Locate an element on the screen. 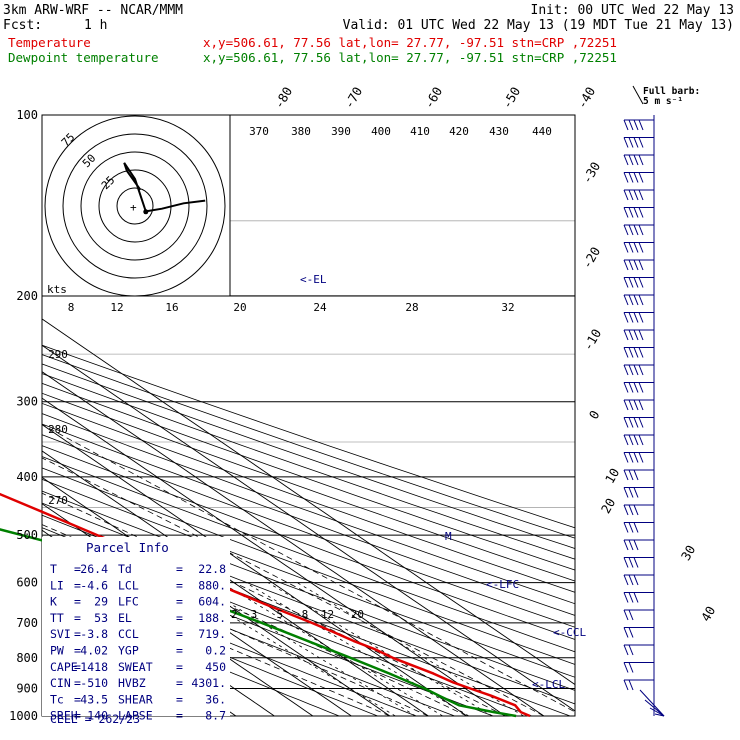  isotherm-label: 10 is located at coordinates (612, 475).